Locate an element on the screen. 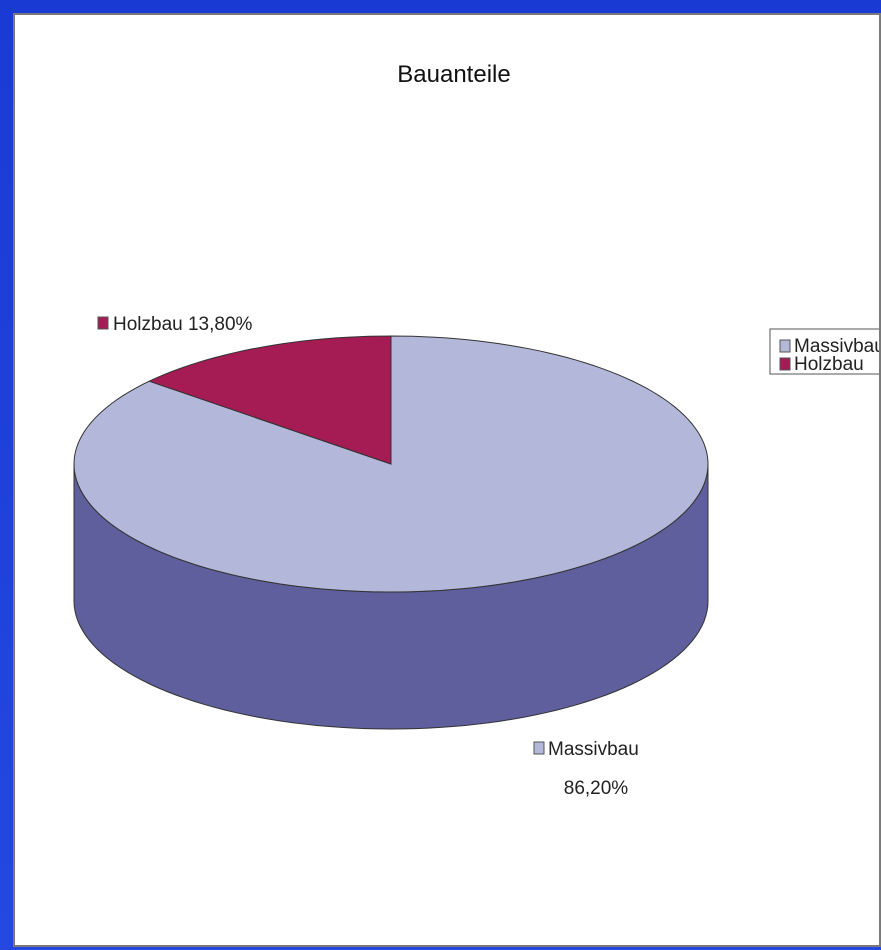 The height and width of the screenshot is (950, 881). data-label-massivbau-value: 86,20% is located at coordinates (596, 788).